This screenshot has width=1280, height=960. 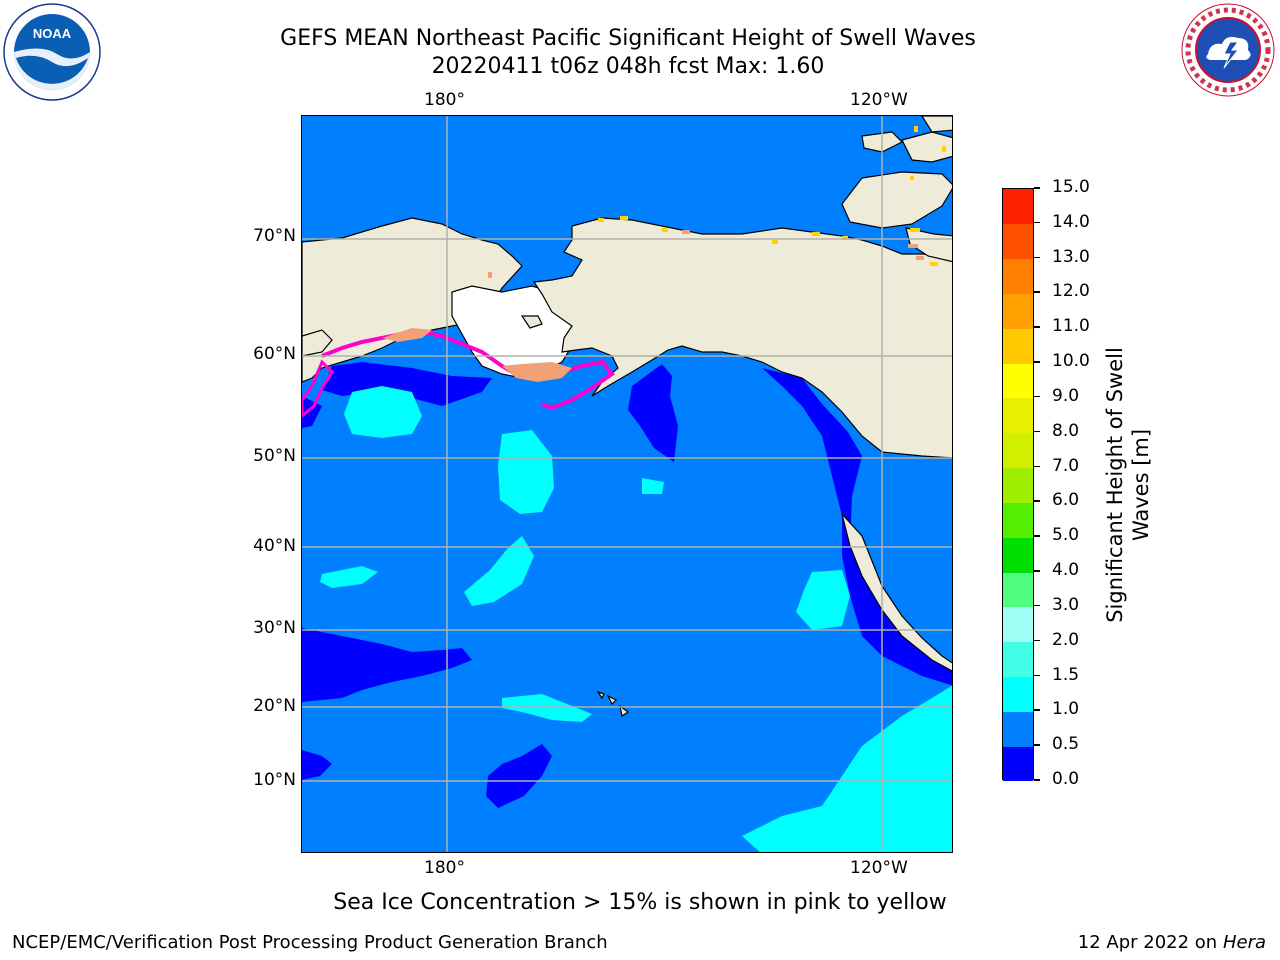 I want to click on hawaii-islands, so click(x=613, y=703).